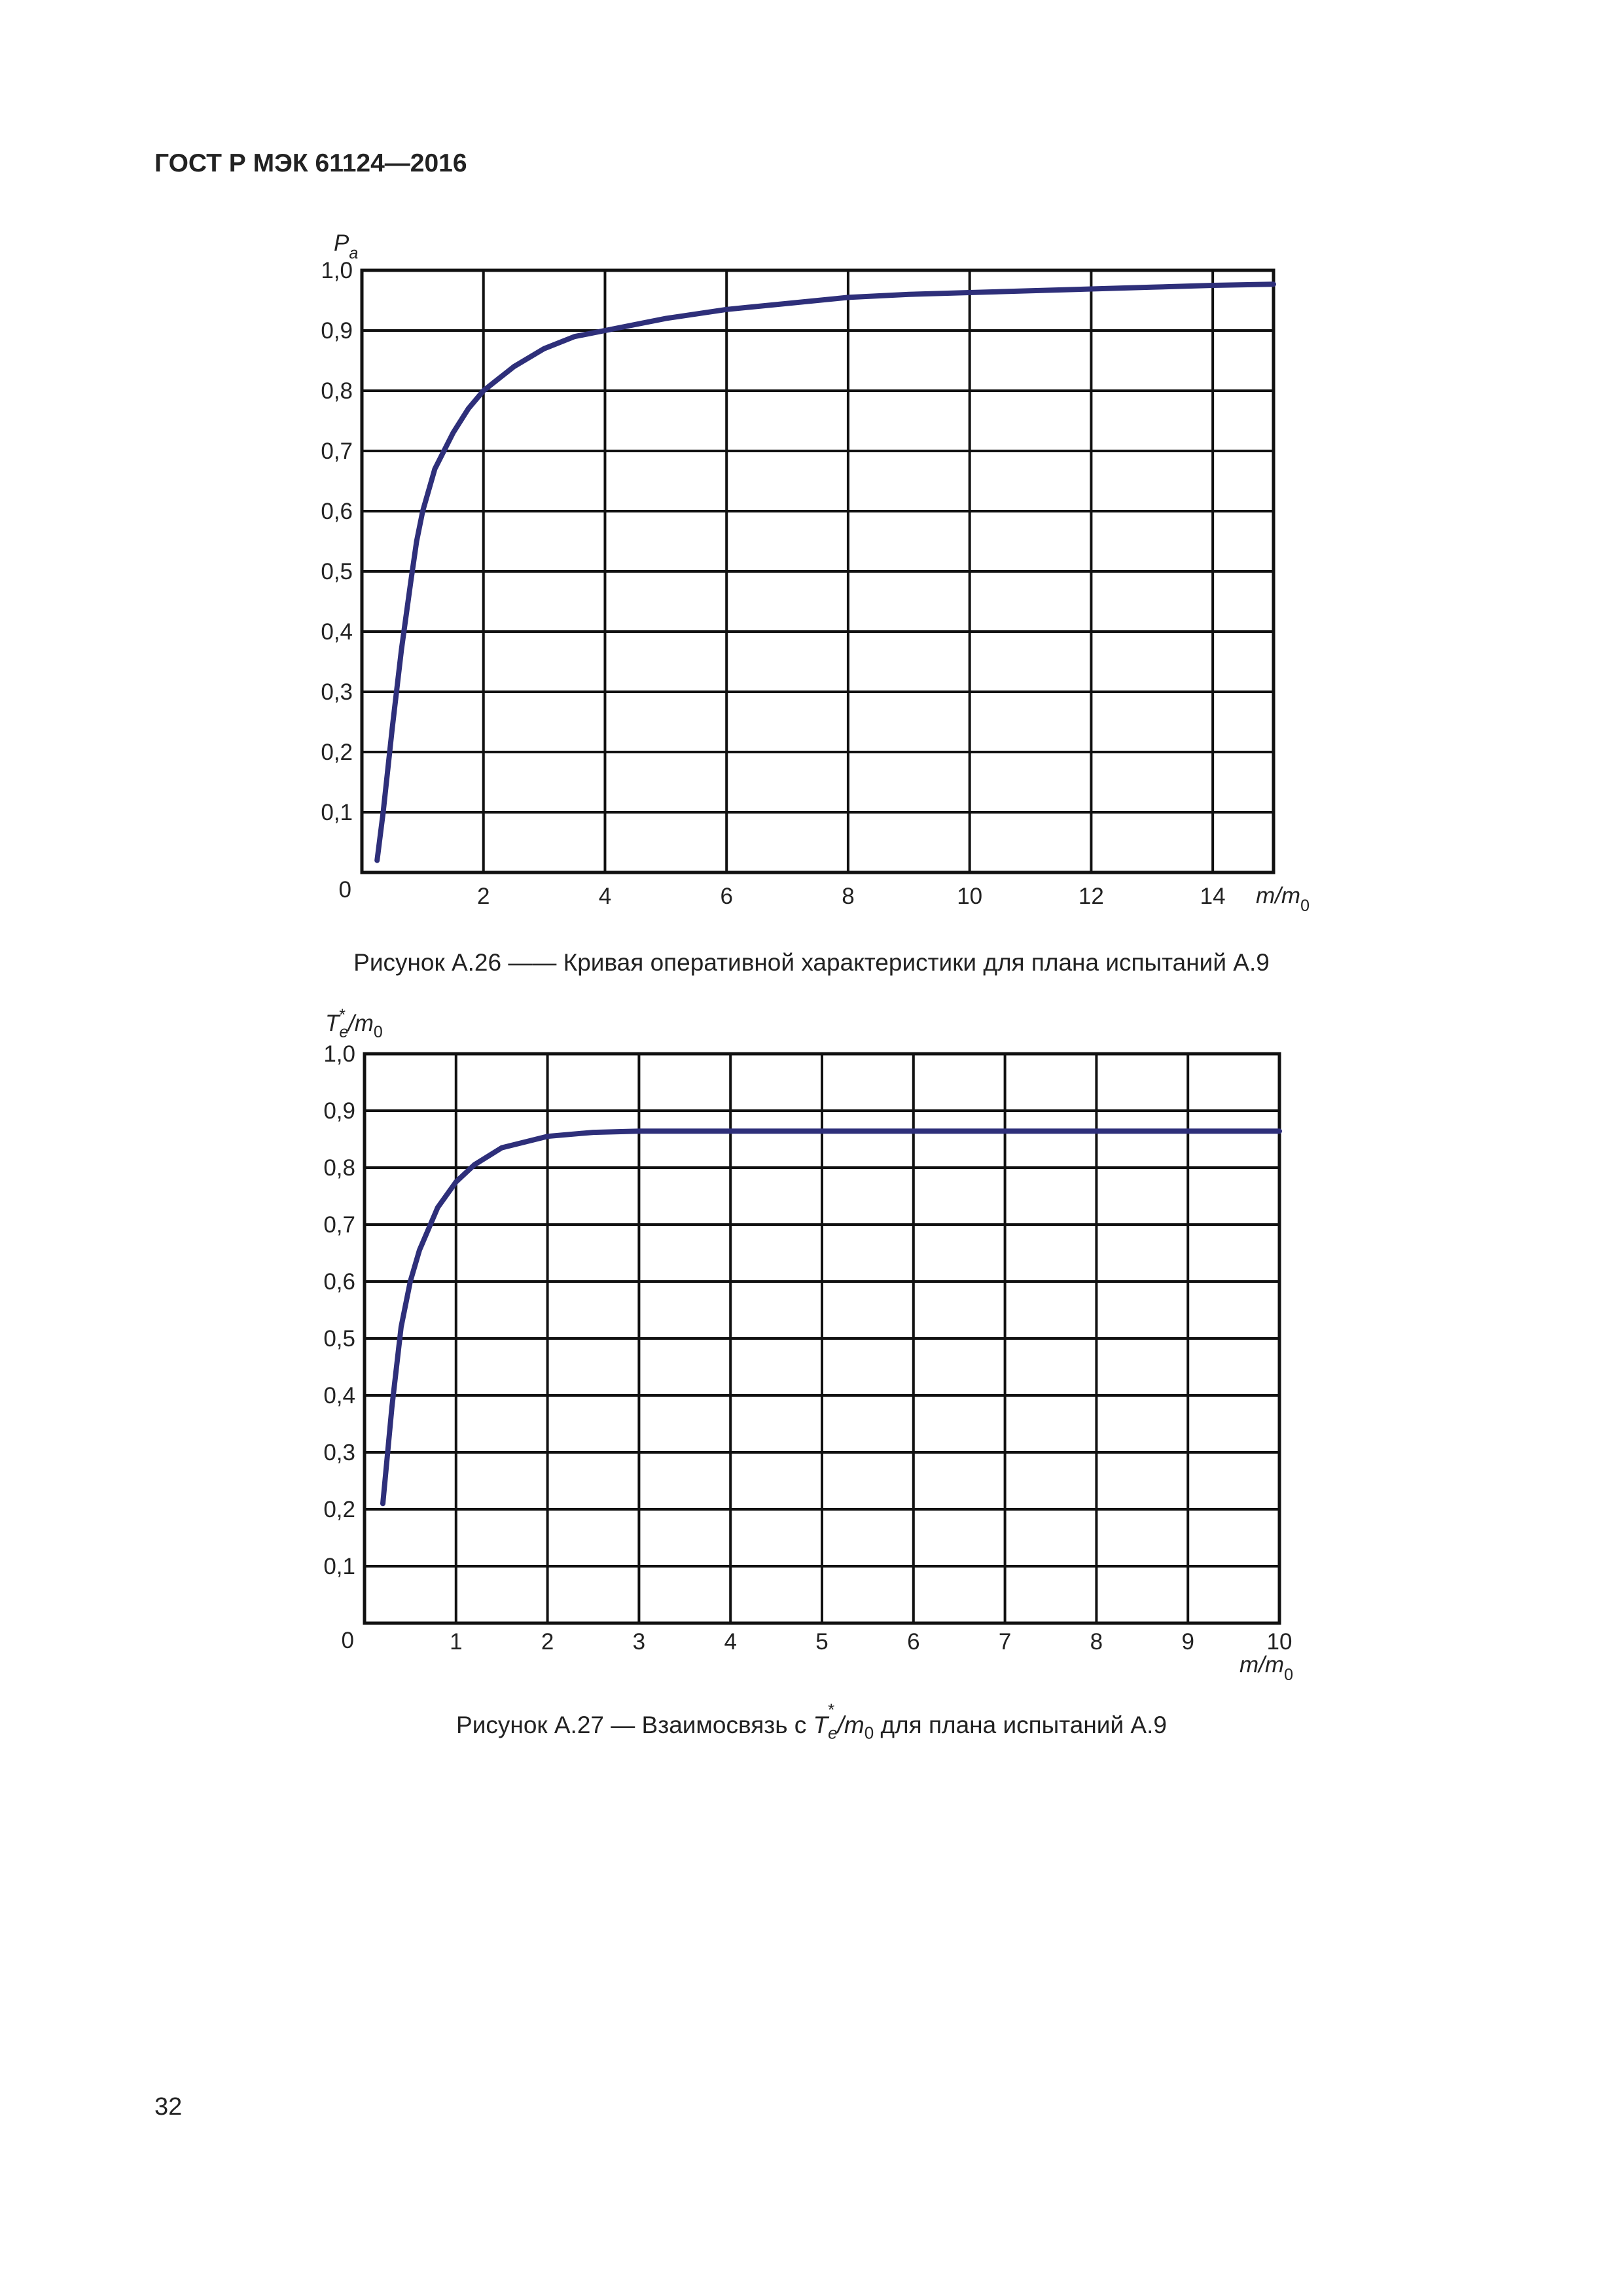 The image size is (1623, 2296). I want to click on document-header: ГОСТ Р МЭК 61124—2016, so click(310, 163).